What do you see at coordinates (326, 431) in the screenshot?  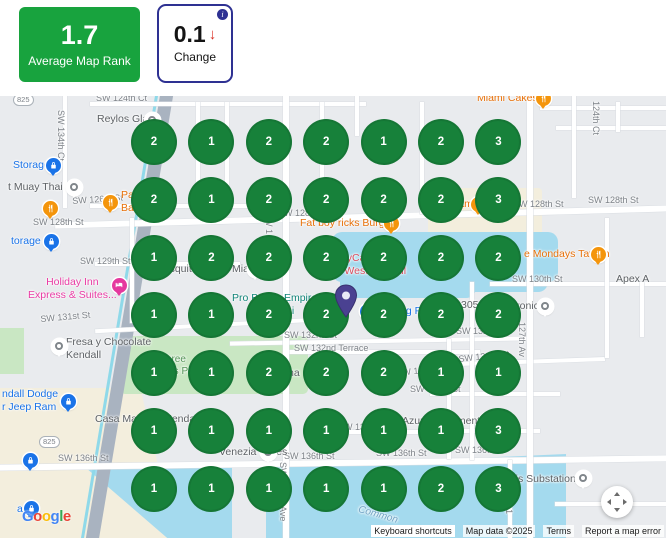 I see `rank-circle-r6c4: 1` at bounding box center [326, 431].